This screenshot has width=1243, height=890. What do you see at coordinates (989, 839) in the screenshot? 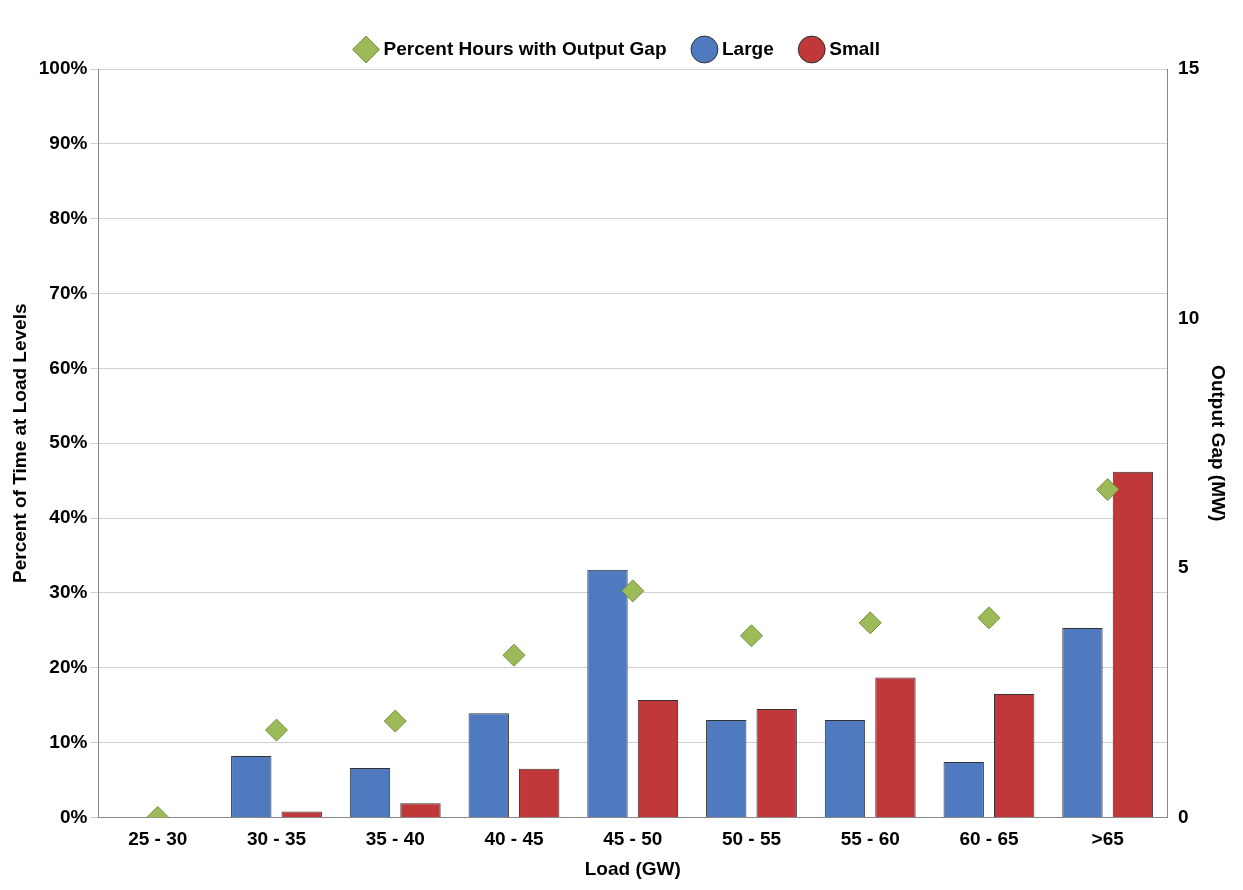
I see `x-tick-label: 60 - 65` at bounding box center [989, 839].